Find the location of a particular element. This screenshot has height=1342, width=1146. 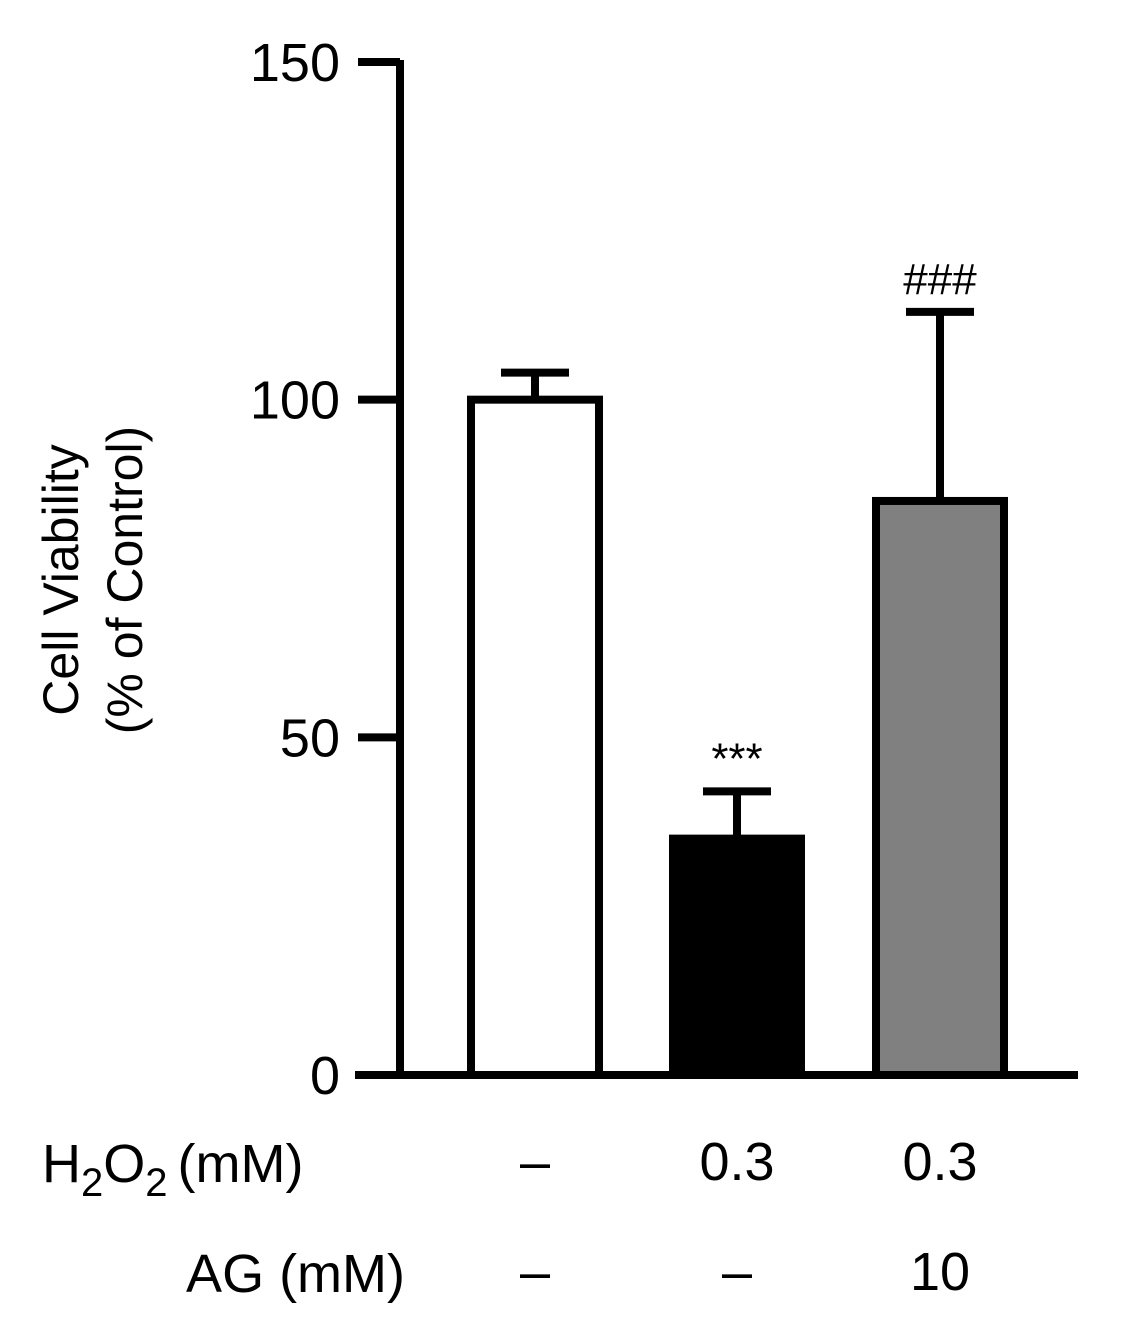

y-tick-label: 50 is located at coordinates (310, 738).